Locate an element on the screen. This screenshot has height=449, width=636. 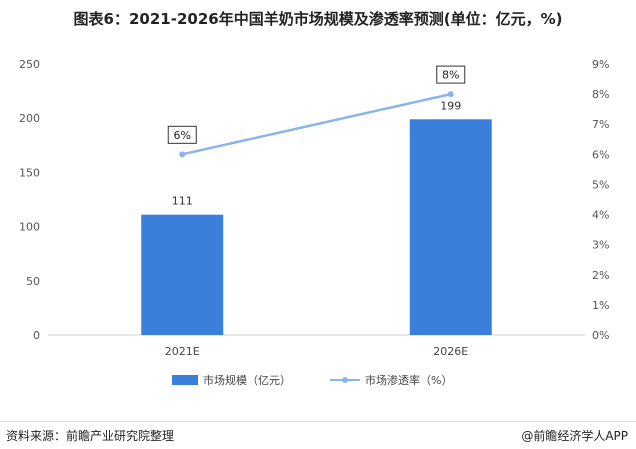
bar-value-label: 111 is located at coordinates (182, 201).